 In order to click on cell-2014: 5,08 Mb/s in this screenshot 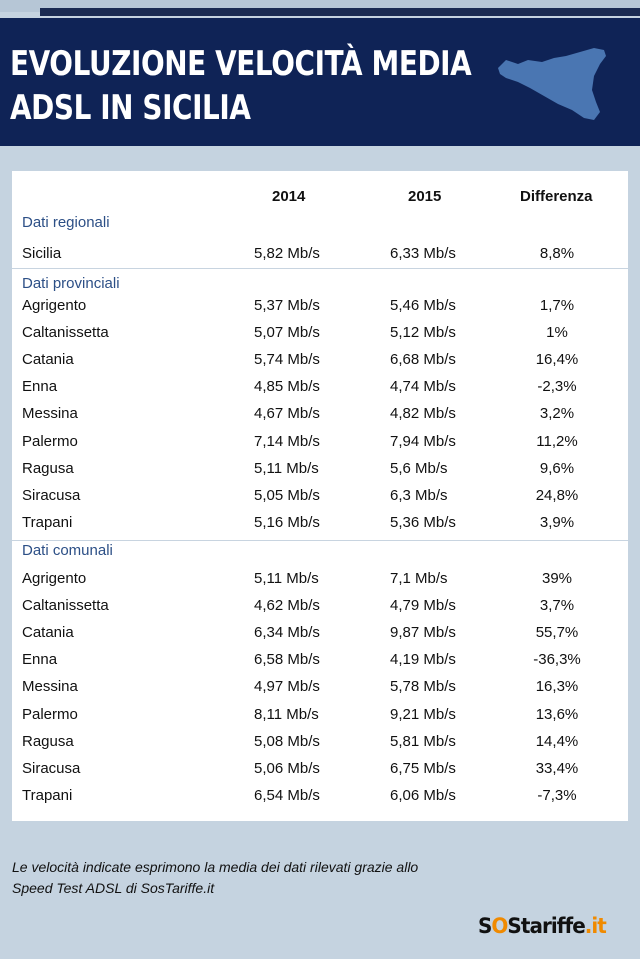, I will do `click(287, 741)`.